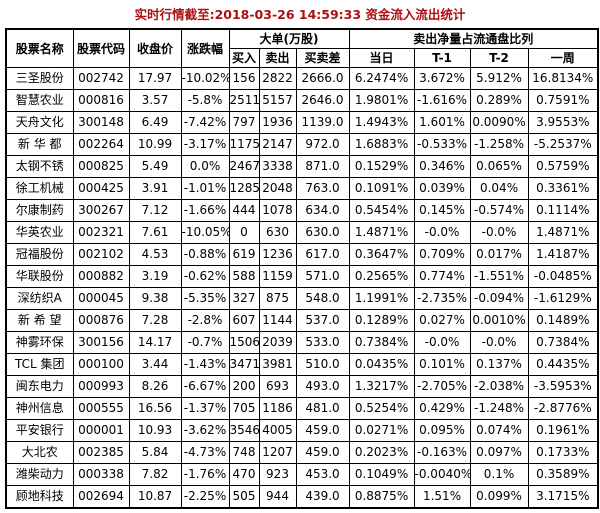 The width and height of the screenshot is (600, 513). Describe the element at coordinates (39, 78) in the screenshot. I see `stock-name-cell: 三圣股份` at that location.